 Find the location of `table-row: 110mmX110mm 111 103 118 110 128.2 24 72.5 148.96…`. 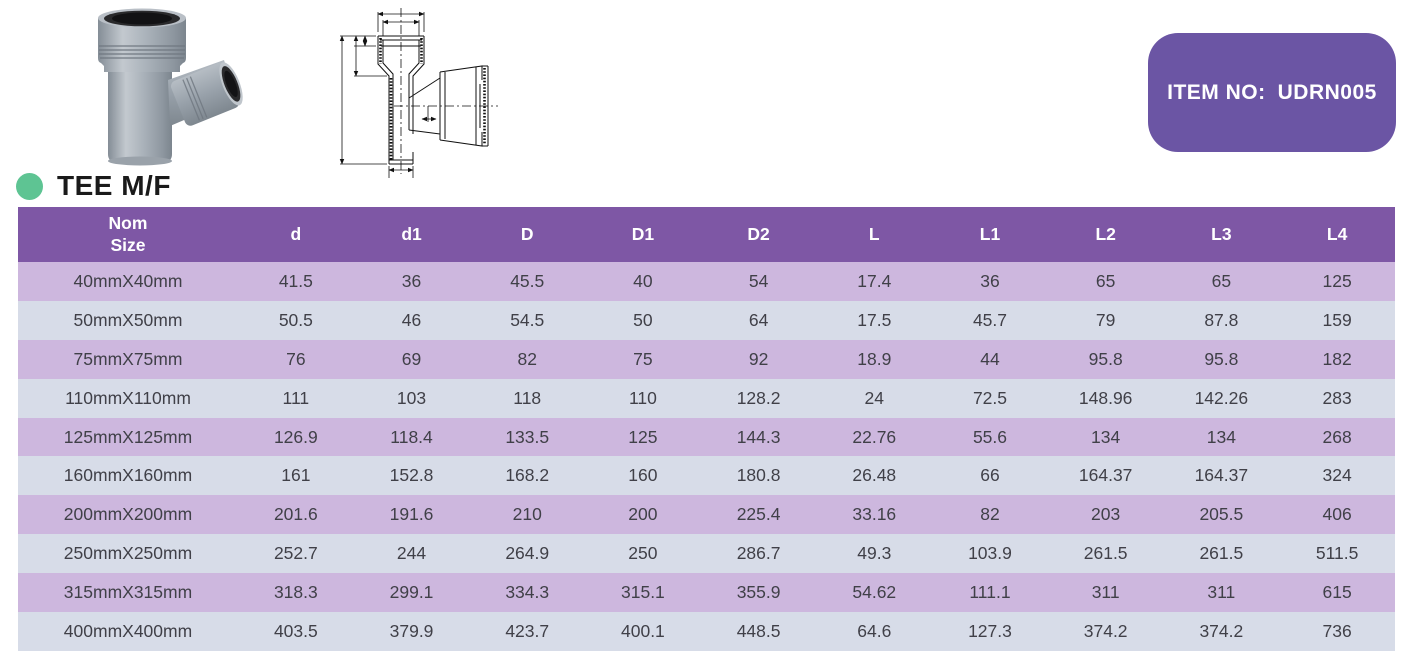

table-row: 110mmX110mm 111 103 118 110 128.2 24 72.5 148.96… is located at coordinates (706, 398).